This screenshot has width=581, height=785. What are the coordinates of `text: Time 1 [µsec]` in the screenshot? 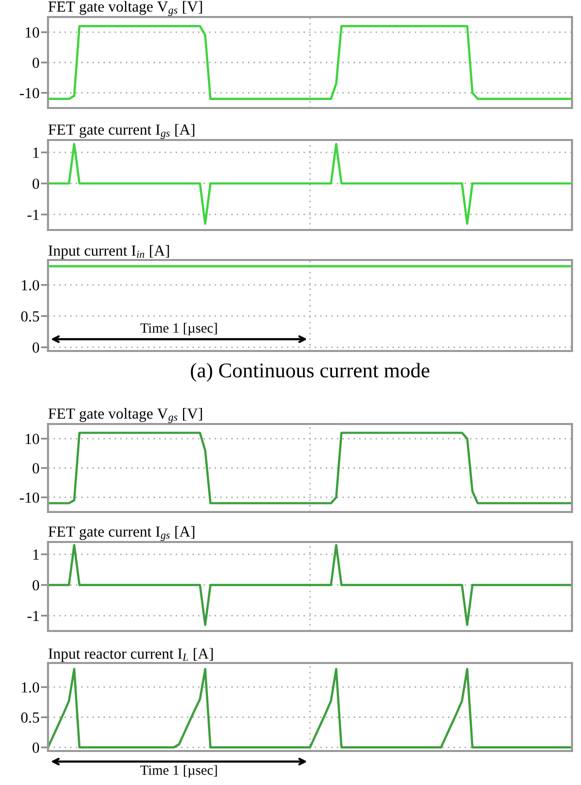 It's located at (178, 771).